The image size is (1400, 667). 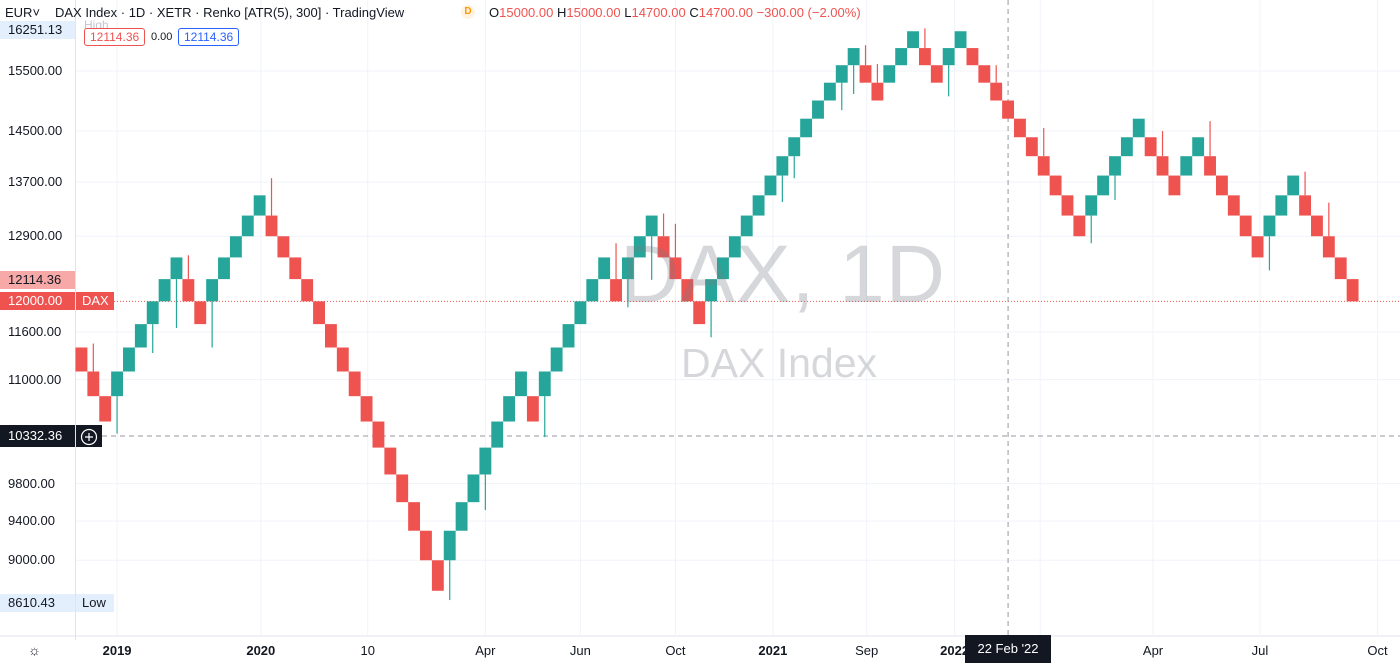 What do you see at coordinates (1153, 650) in the screenshot?
I see `time-tick-label: Apr` at bounding box center [1153, 650].